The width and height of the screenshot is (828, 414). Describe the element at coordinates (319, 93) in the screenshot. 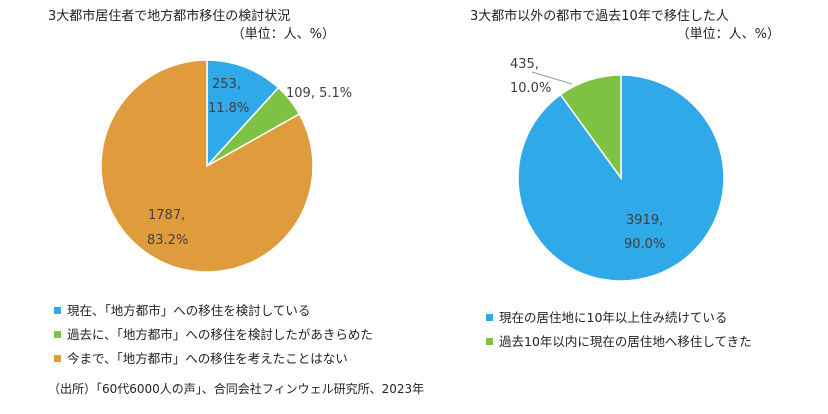

I see `chart-1-label-1: 109, 5.1%` at that location.